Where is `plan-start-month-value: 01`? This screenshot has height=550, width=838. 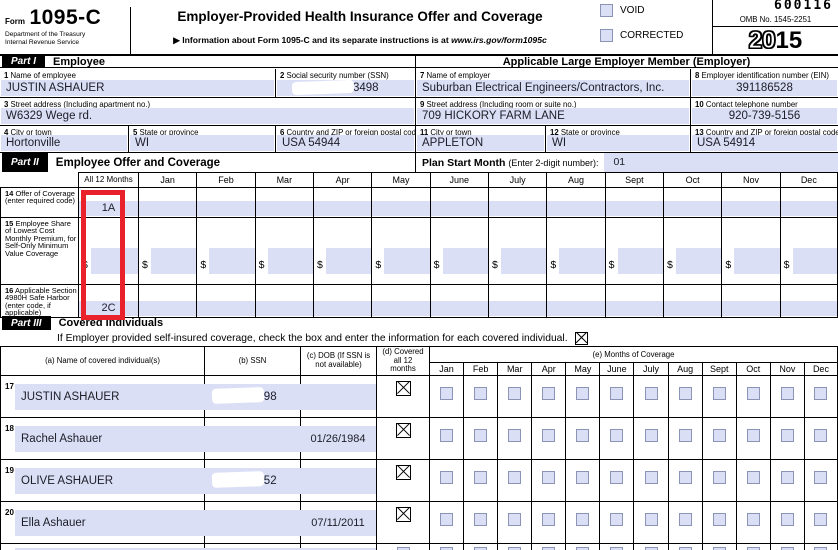 plan-start-month-value: 01 is located at coordinates (721, 162).